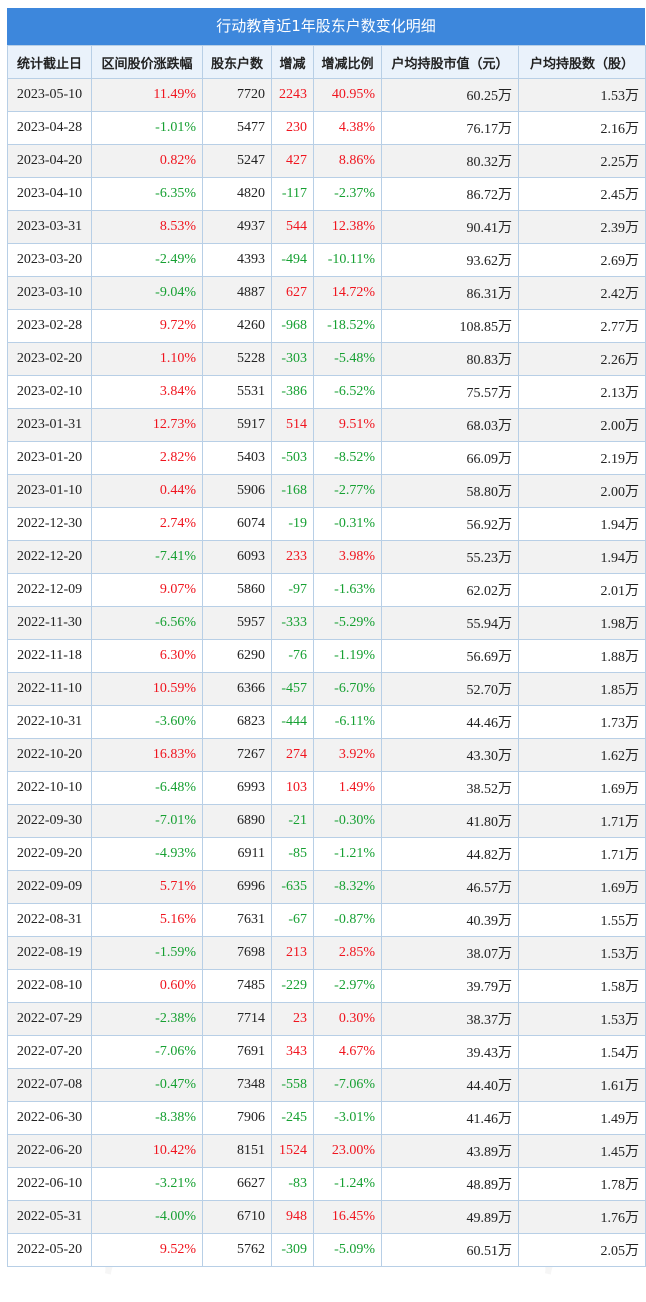 The image size is (646, 1302). Describe the element at coordinates (582, 161) in the screenshot. I see `avg-shares-cell: 2.25万` at that location.